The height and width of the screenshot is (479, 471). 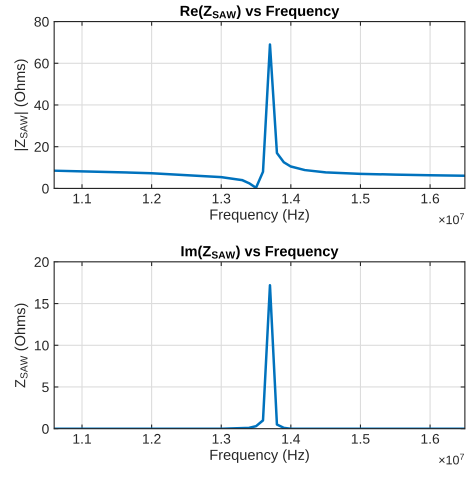 What do you see at coordinates (41, 304) in the screenshot?
I see `y-tick-label: 15` at bounding box center [41, 304].